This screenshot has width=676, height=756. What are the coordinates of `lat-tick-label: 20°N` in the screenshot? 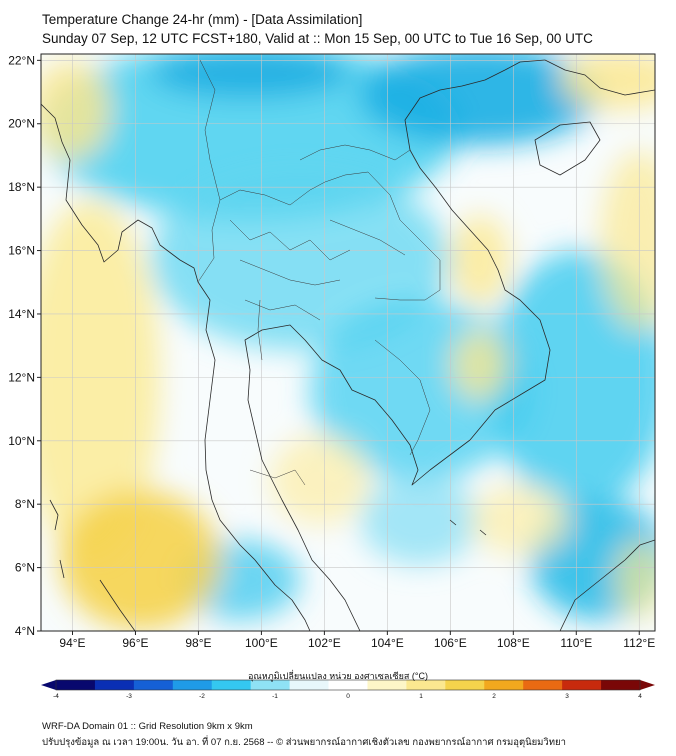 It's located at (21, 124).